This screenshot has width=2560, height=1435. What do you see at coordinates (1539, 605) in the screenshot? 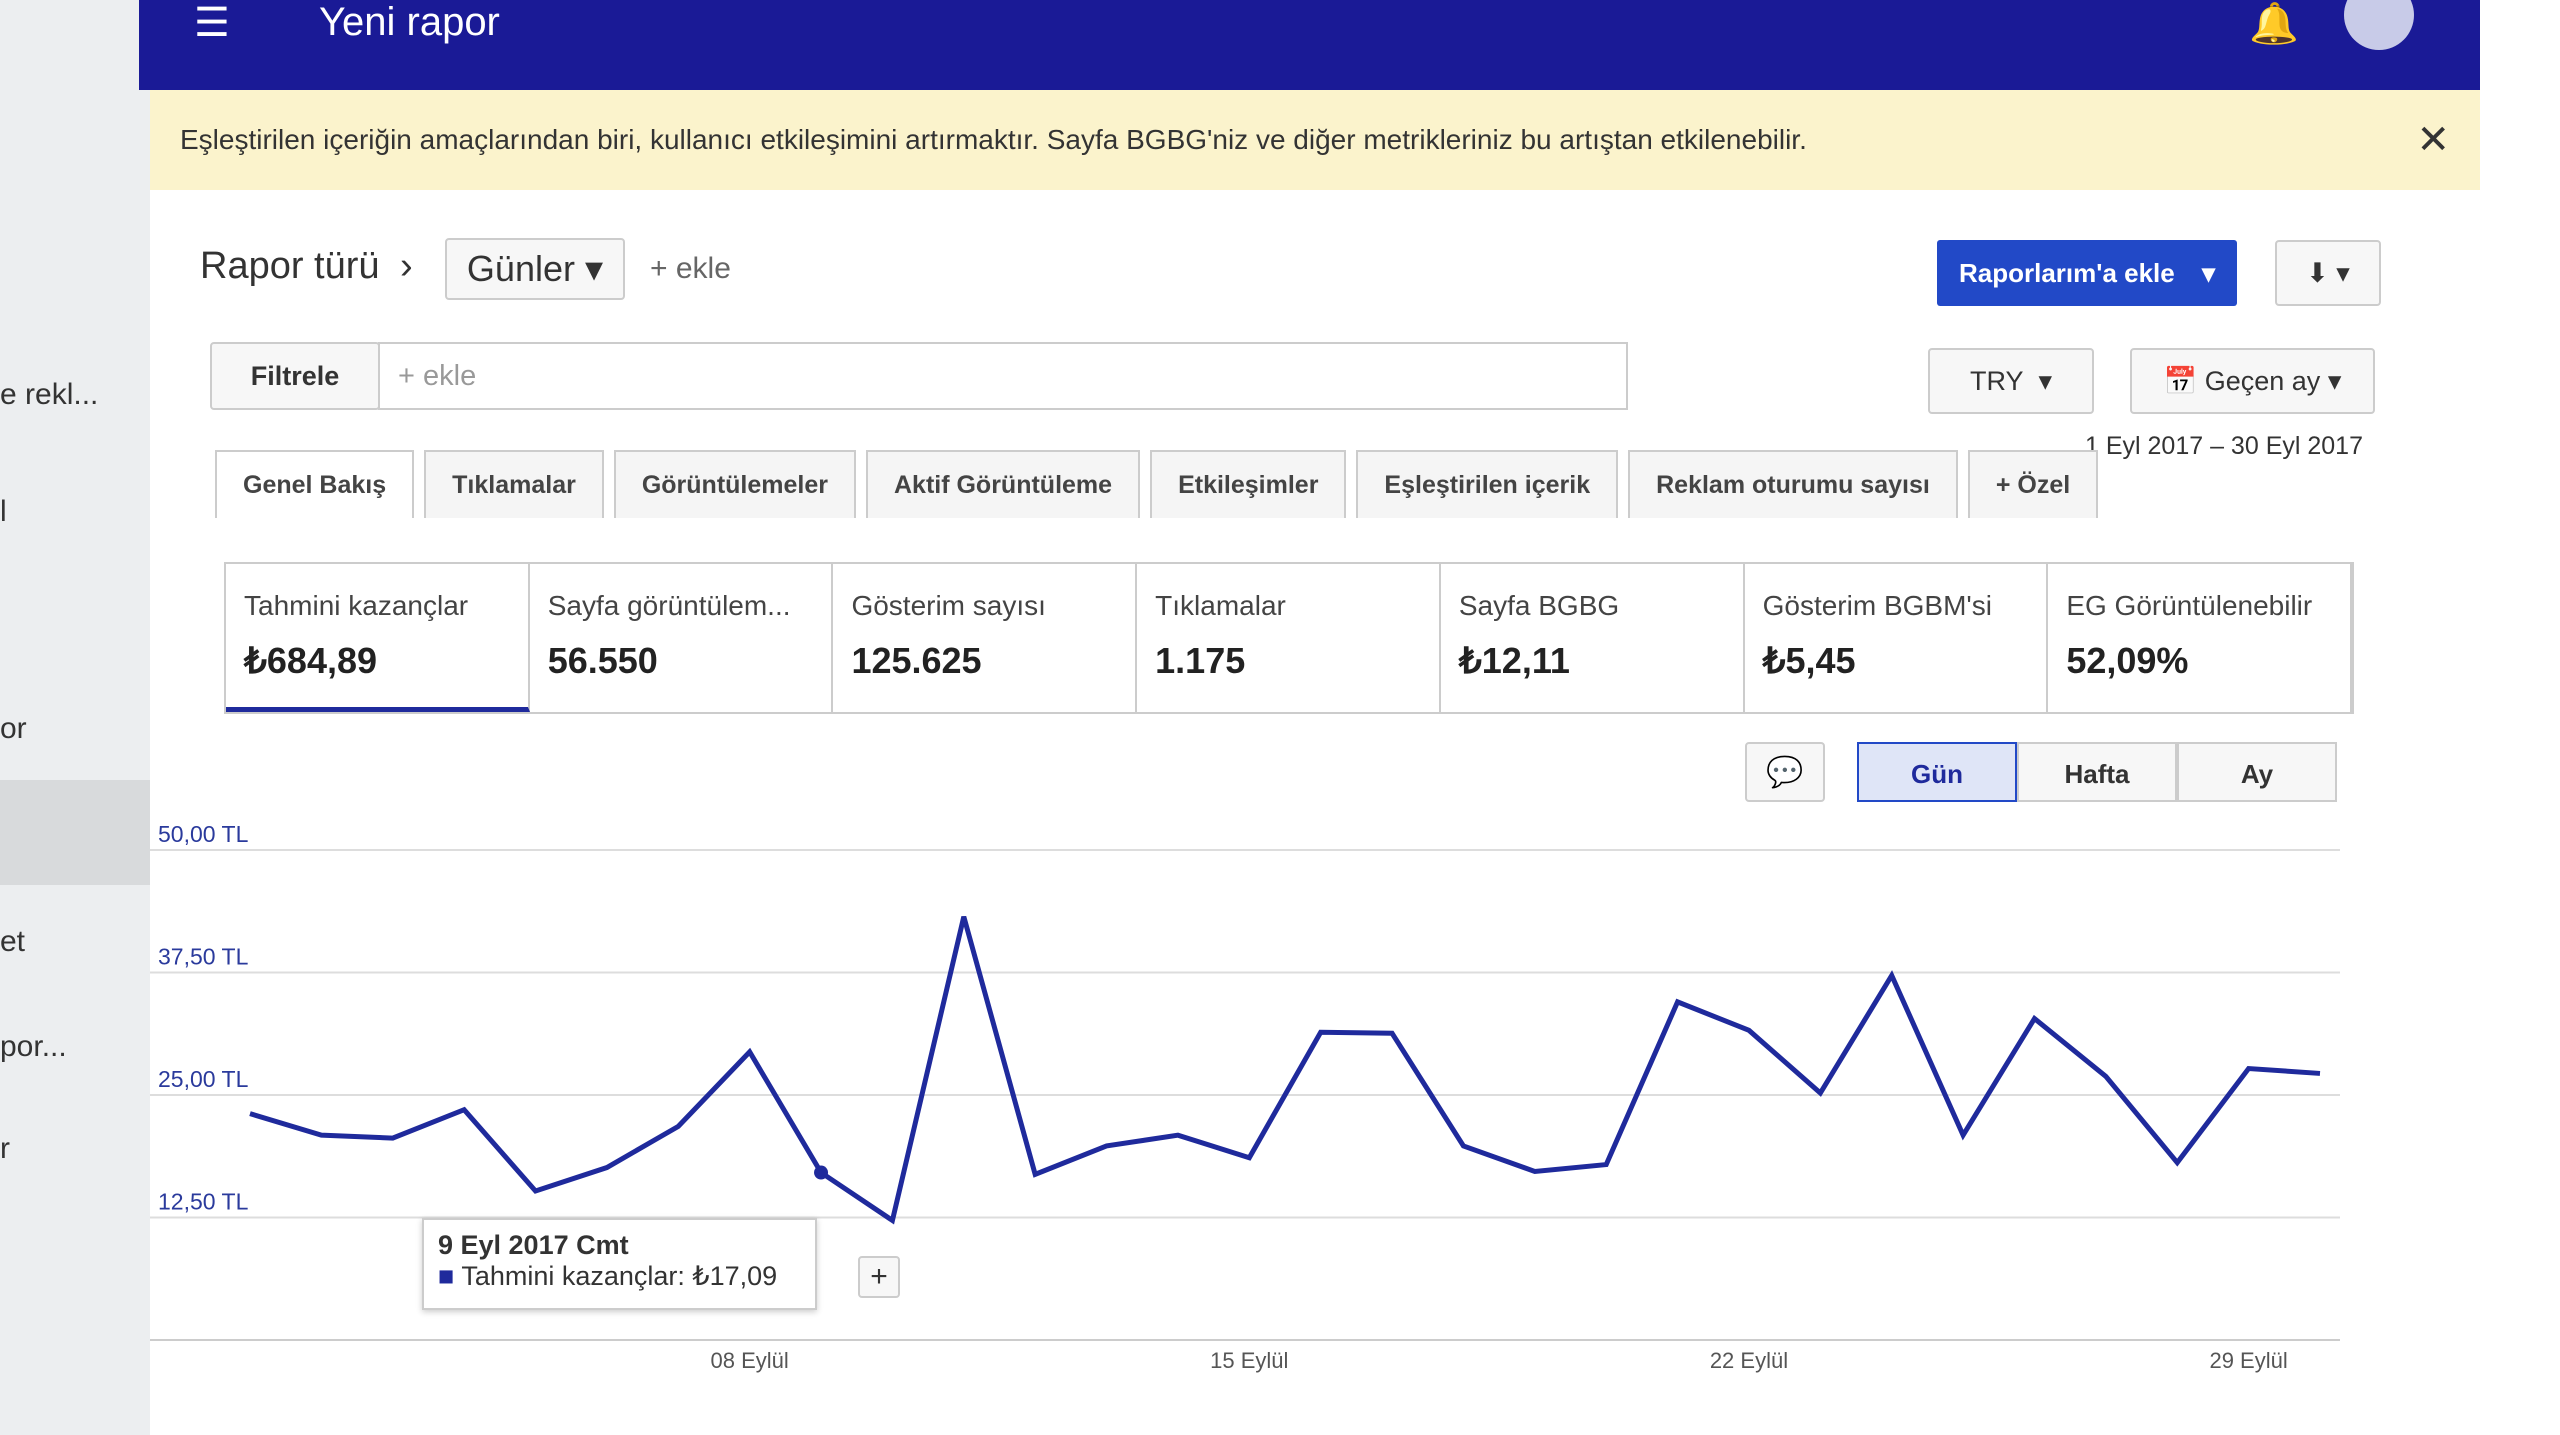
I see `metric-label: Sayfa BGBG` at bounding box center [1539, 605].